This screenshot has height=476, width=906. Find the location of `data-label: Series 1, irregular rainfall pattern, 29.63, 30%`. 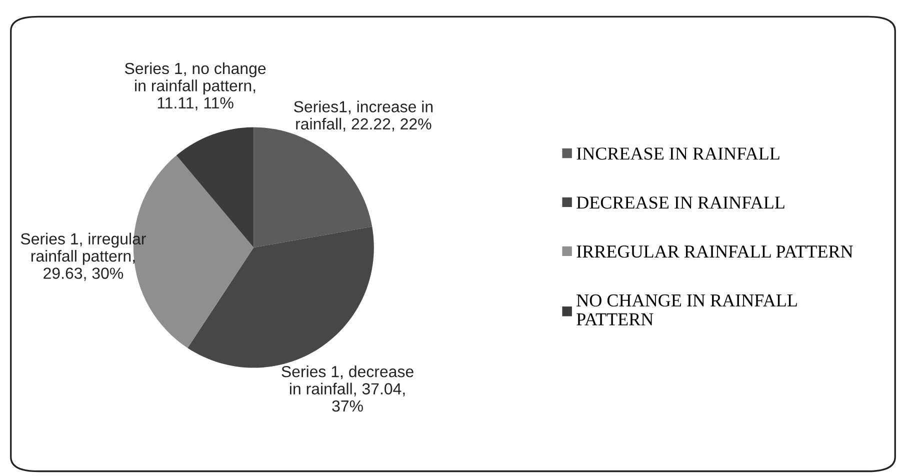

data-label: Series 1, irregular rainfall pattern, 29.63, 30% is located at coordinates (83, 256).